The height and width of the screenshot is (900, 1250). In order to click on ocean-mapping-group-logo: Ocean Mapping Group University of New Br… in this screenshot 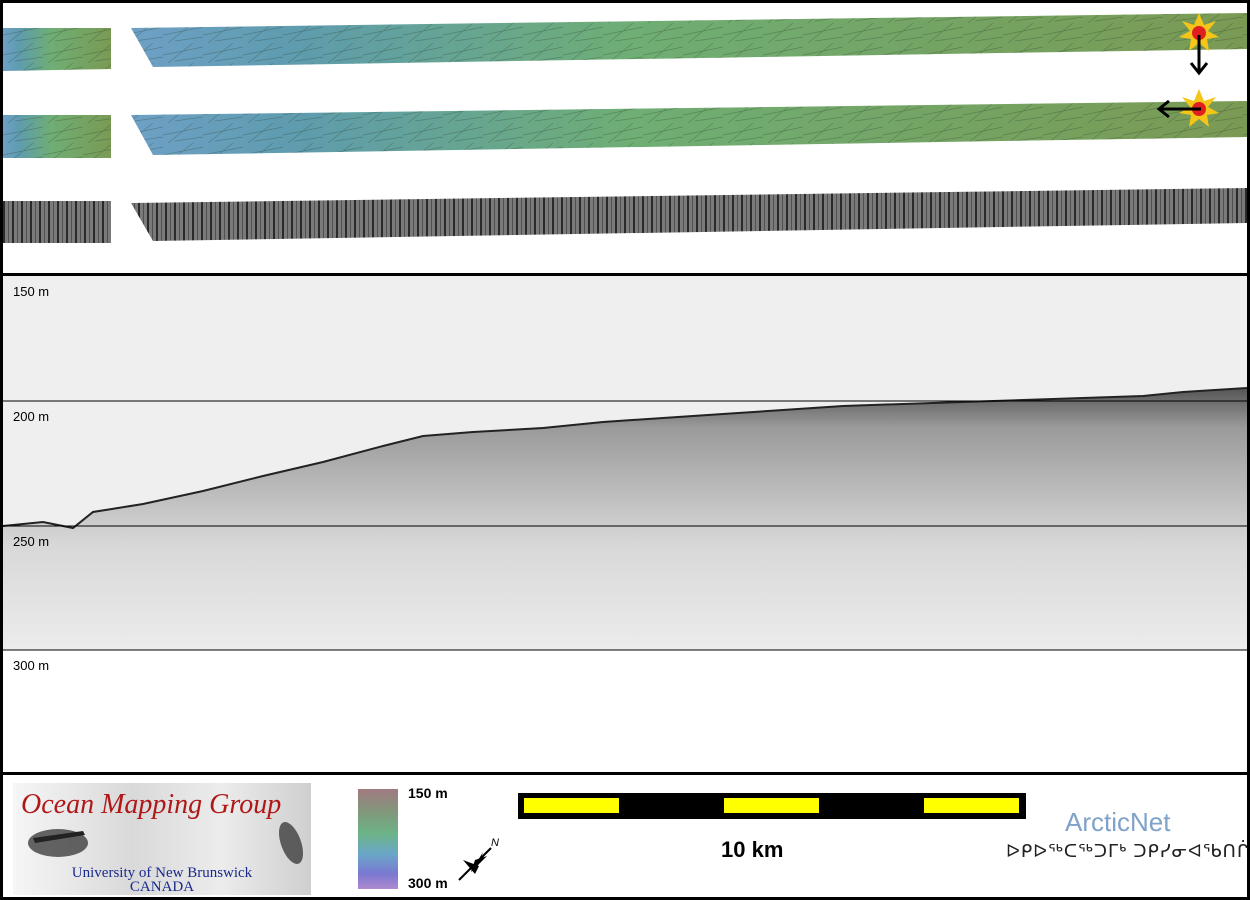, I will do `click(162, 839)`.